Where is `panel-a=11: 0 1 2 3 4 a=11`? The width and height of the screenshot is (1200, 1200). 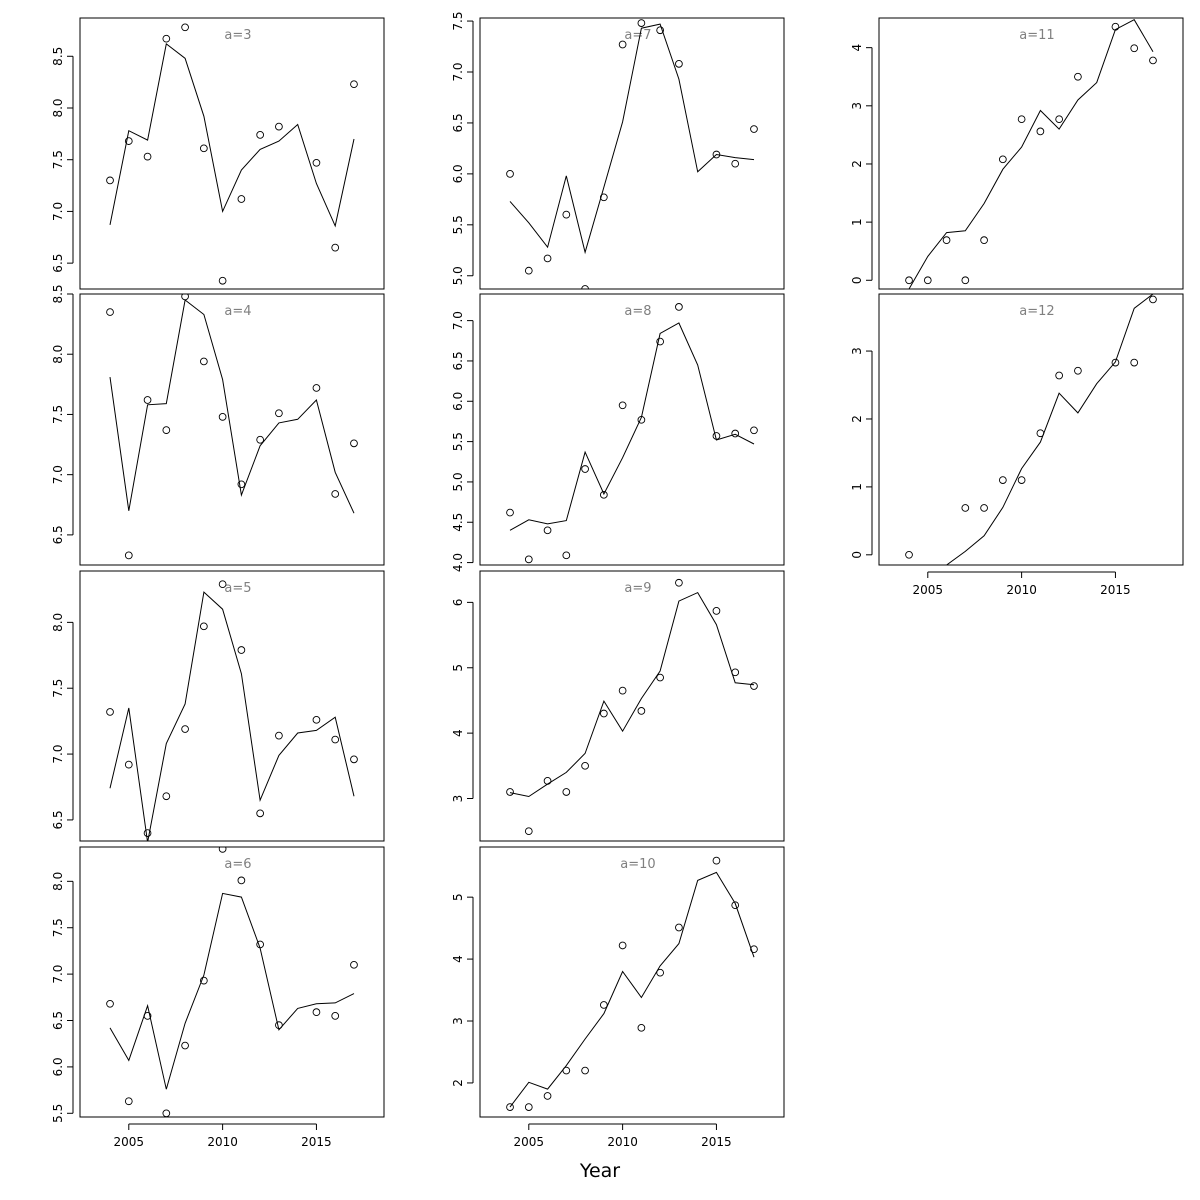 panel-a=11: 0 1 2 3 4 a=11 is located at coordinates (1017, 153).